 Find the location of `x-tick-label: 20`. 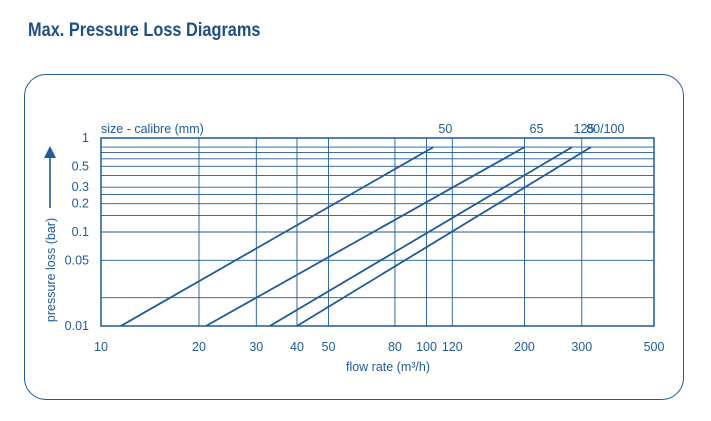

x-tick-label: 20 is located at coordinates (199, 347).